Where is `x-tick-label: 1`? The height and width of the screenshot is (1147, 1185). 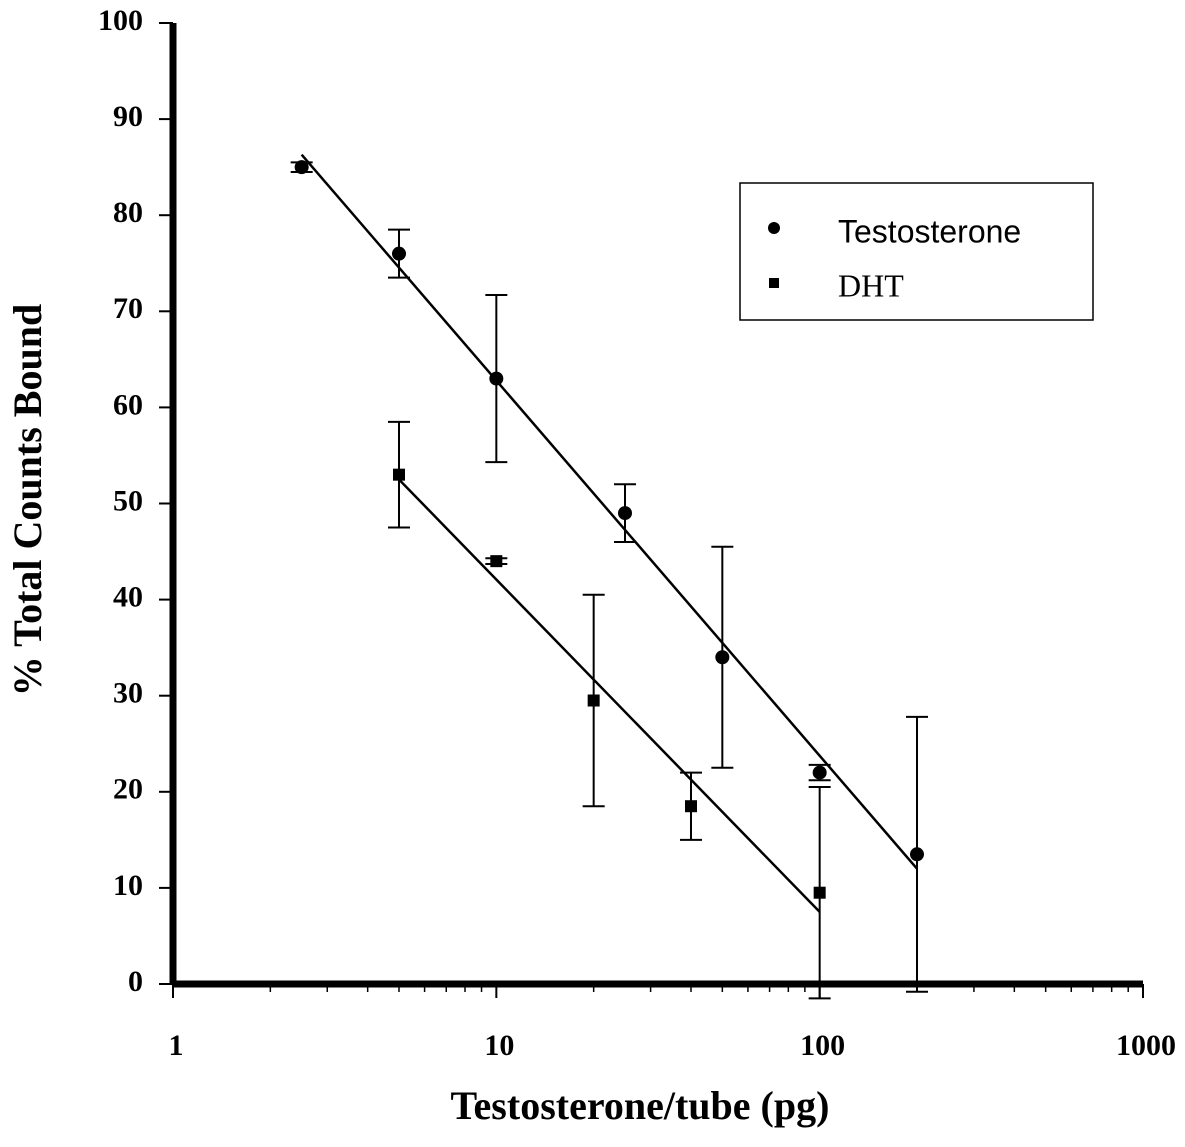
x-tick-label: 1 is located at coordinates (176, 1045).